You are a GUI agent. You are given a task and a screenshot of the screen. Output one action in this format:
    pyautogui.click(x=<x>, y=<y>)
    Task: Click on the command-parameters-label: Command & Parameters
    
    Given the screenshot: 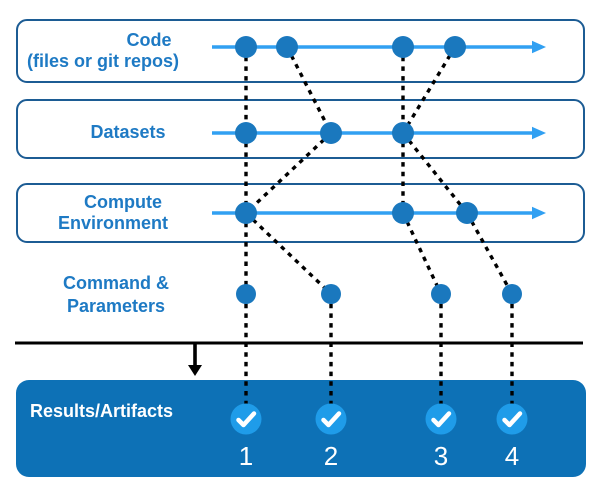 What is the action you would take?
    pyautogui.click(x=116, y=295)
    